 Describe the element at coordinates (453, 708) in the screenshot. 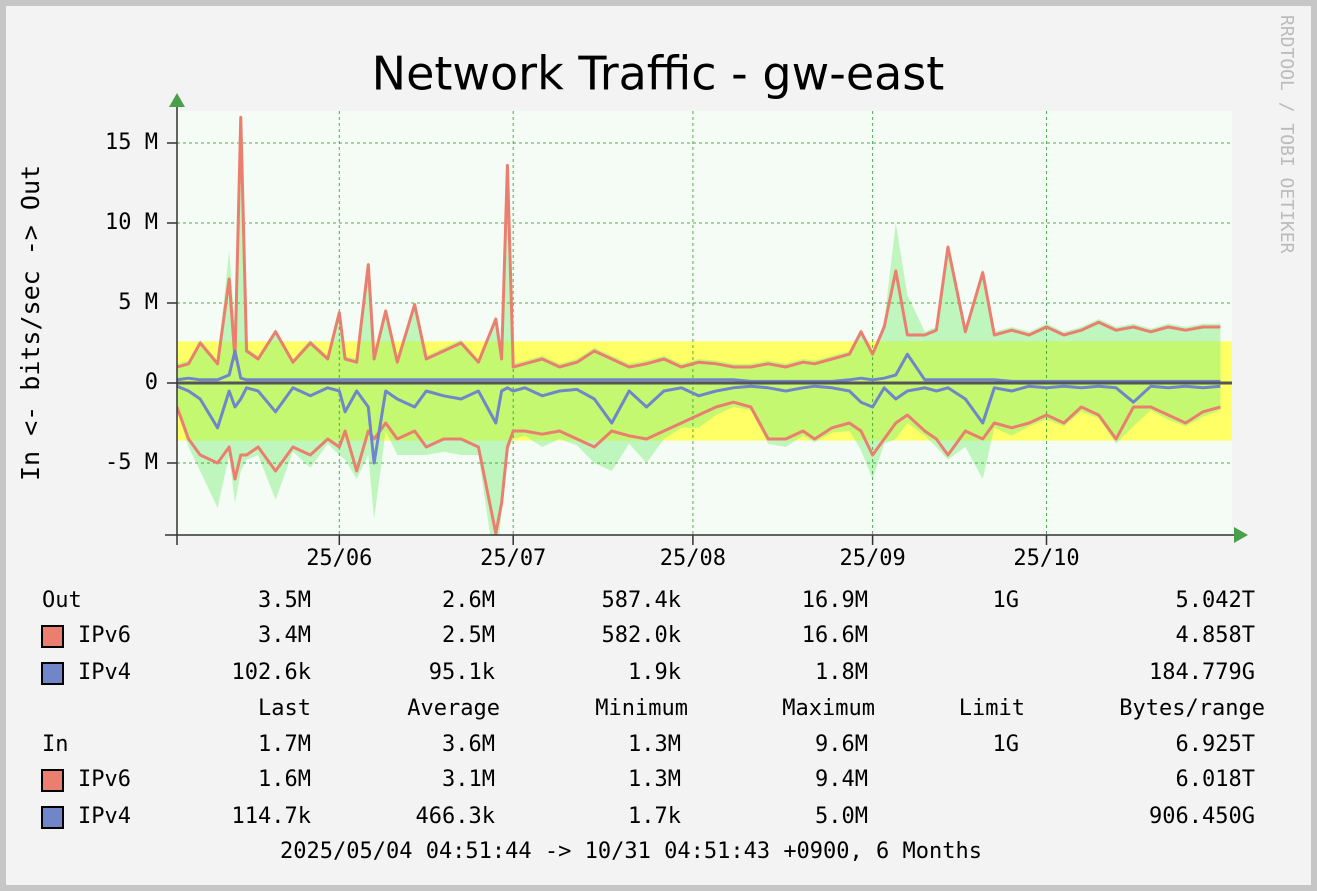

I see `stats-header: Average` at that location.